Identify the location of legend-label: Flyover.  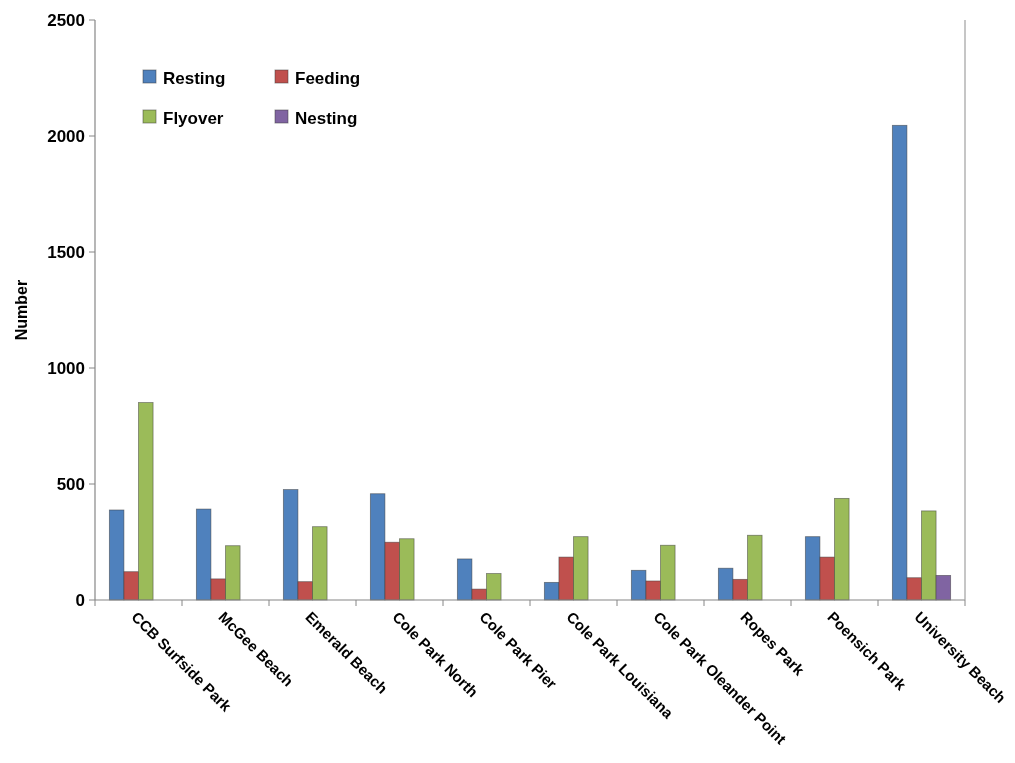
(193, 118).